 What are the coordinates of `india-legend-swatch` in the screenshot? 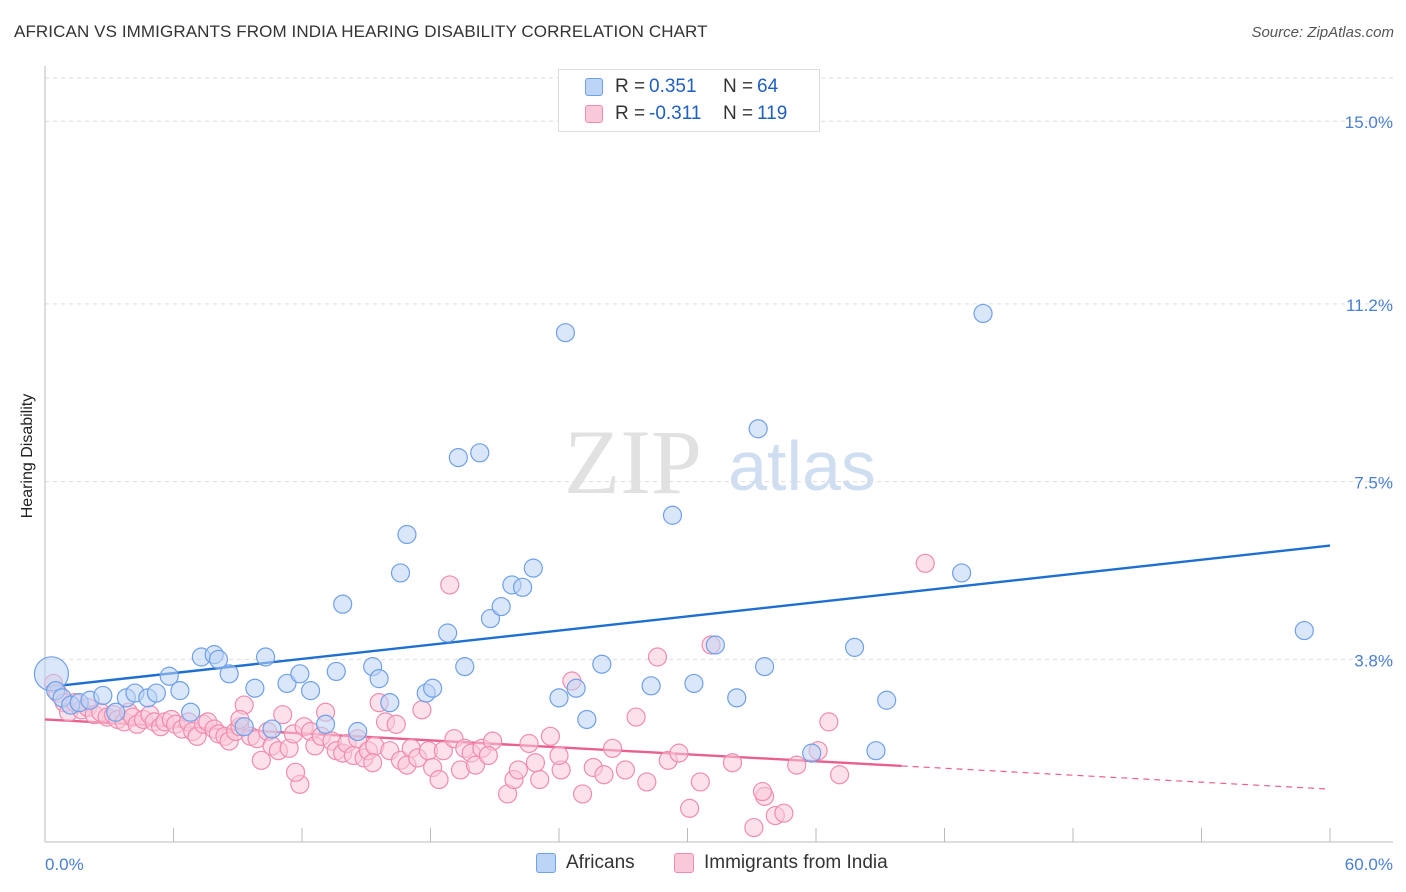 It's located at (684, 863).